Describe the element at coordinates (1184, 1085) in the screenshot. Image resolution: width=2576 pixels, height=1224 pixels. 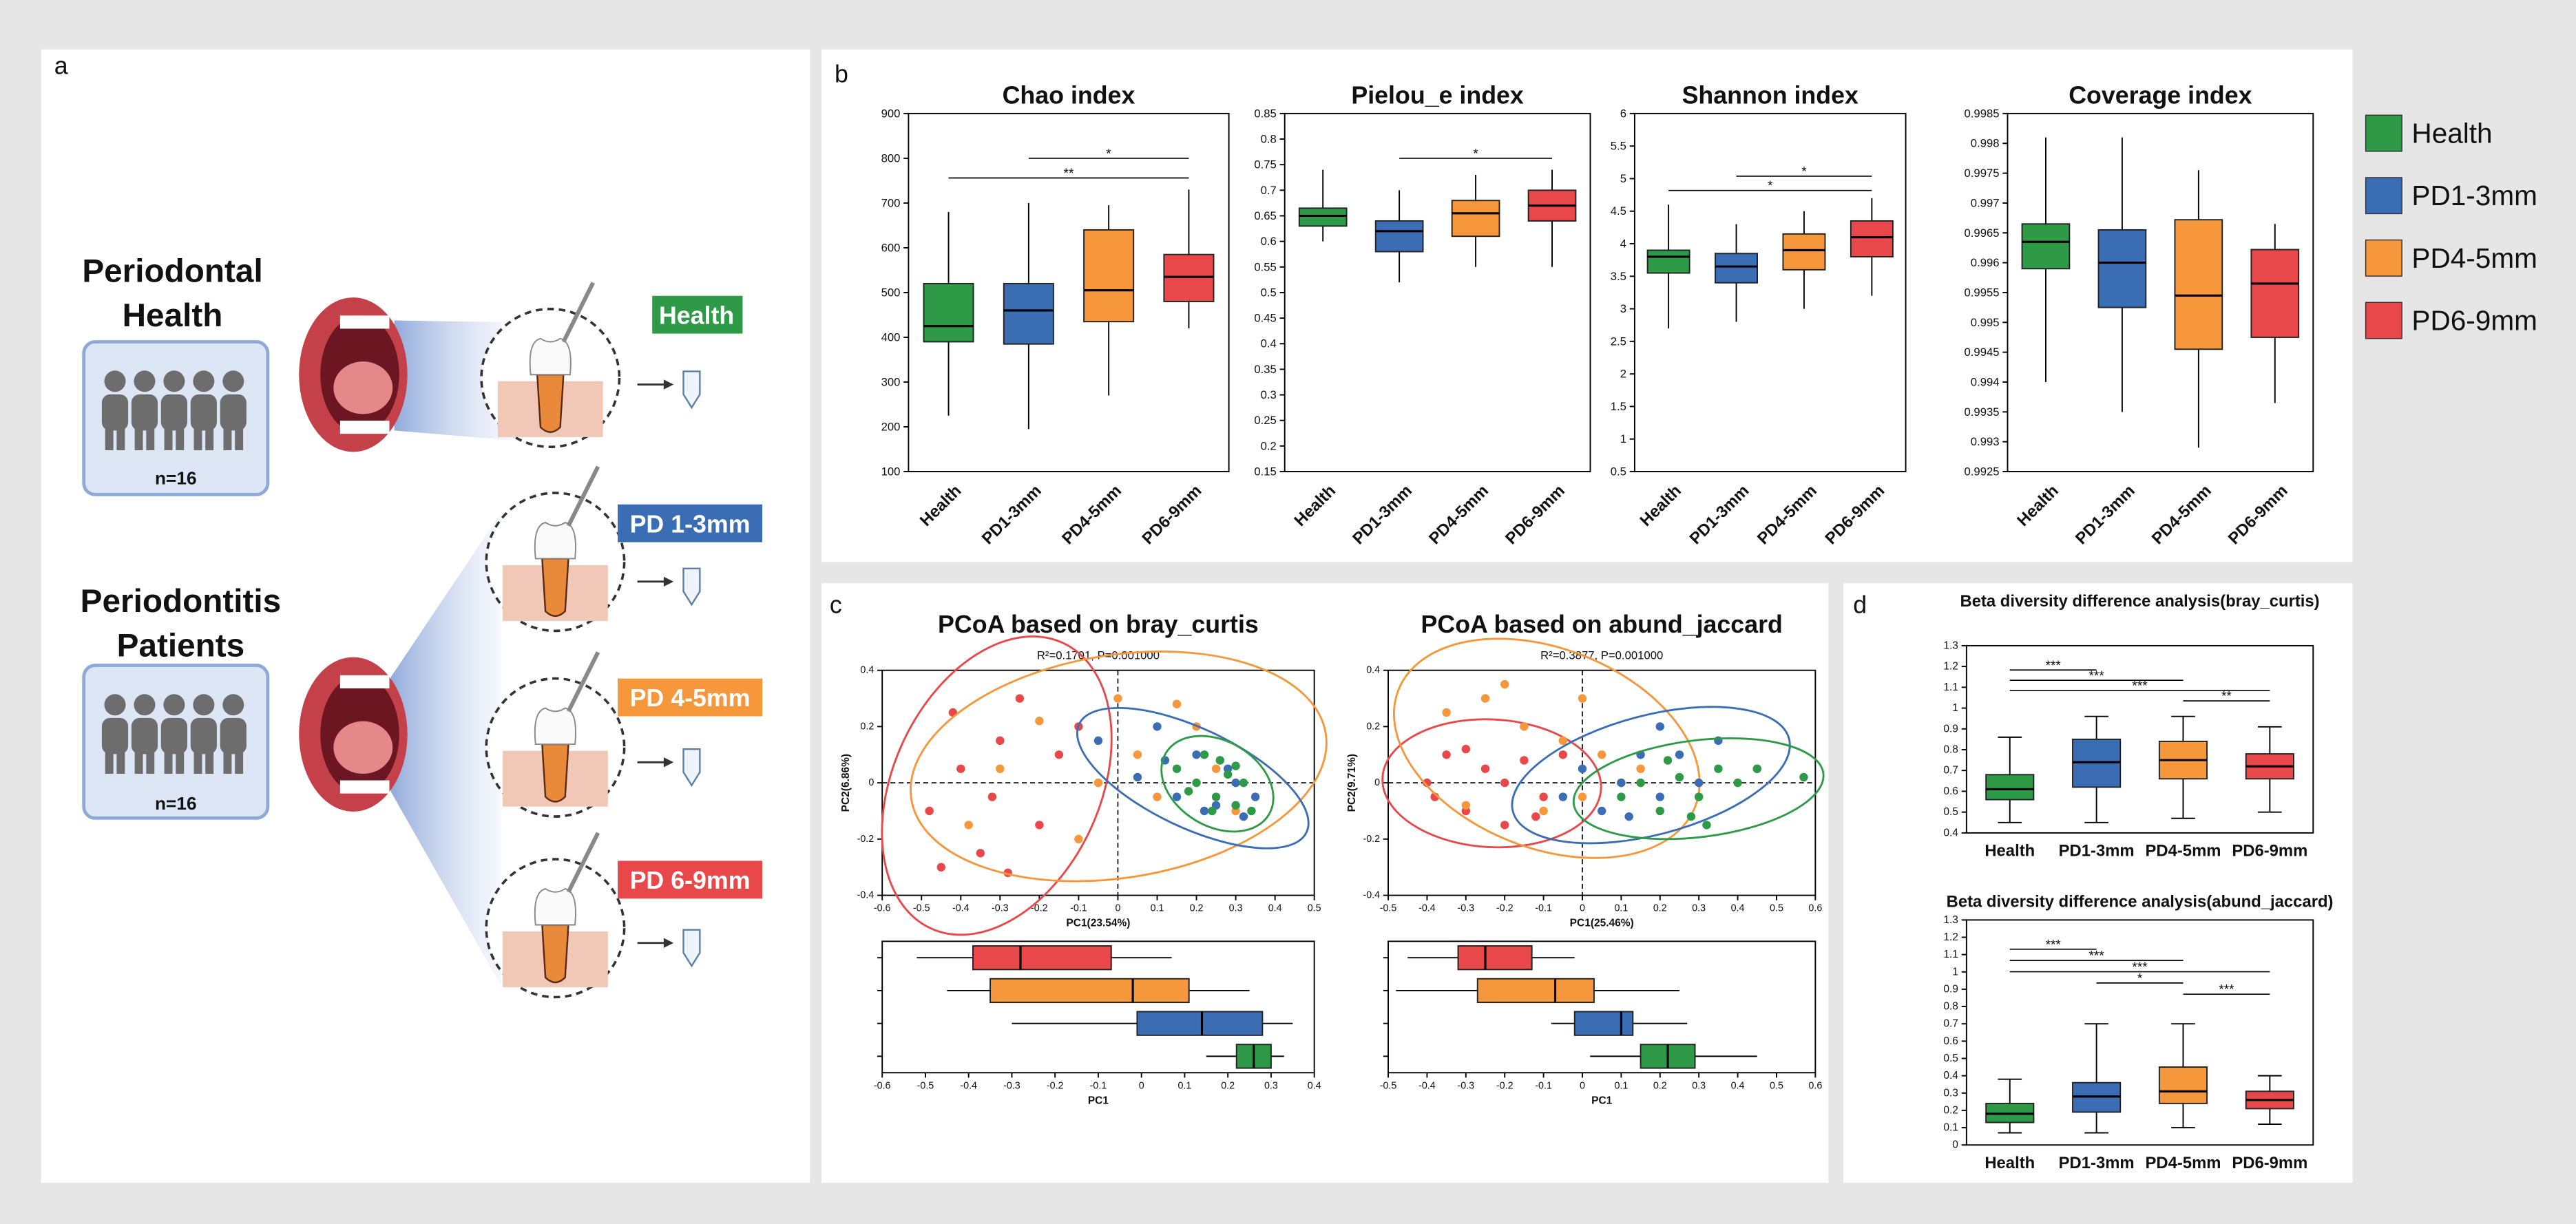
I see `x-tick-label: 0.1` at that location.